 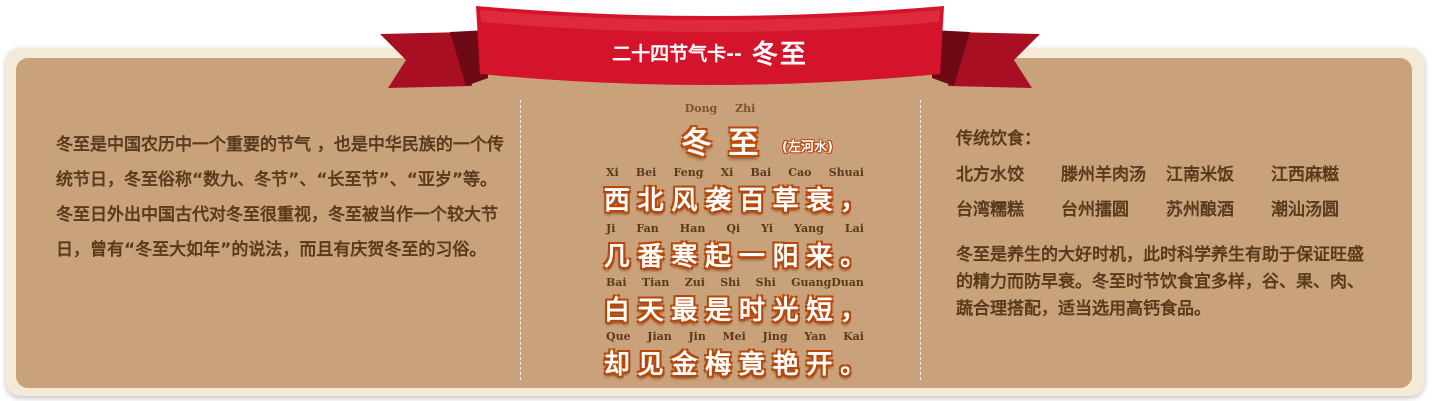 What do you see at coordinates (751, 311) in the screenshot?
I see `poem-char: 时` at bounding box center [751, 311].